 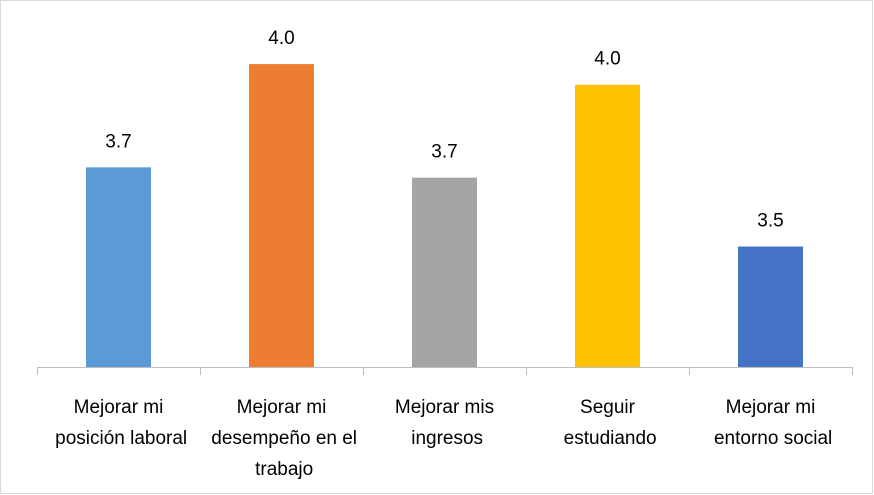 What do you see at coordinates (771, 423) in the screenshot?
I see `x-tick-label: Mejorar mi entorno social` at bounding box center [771, 423].